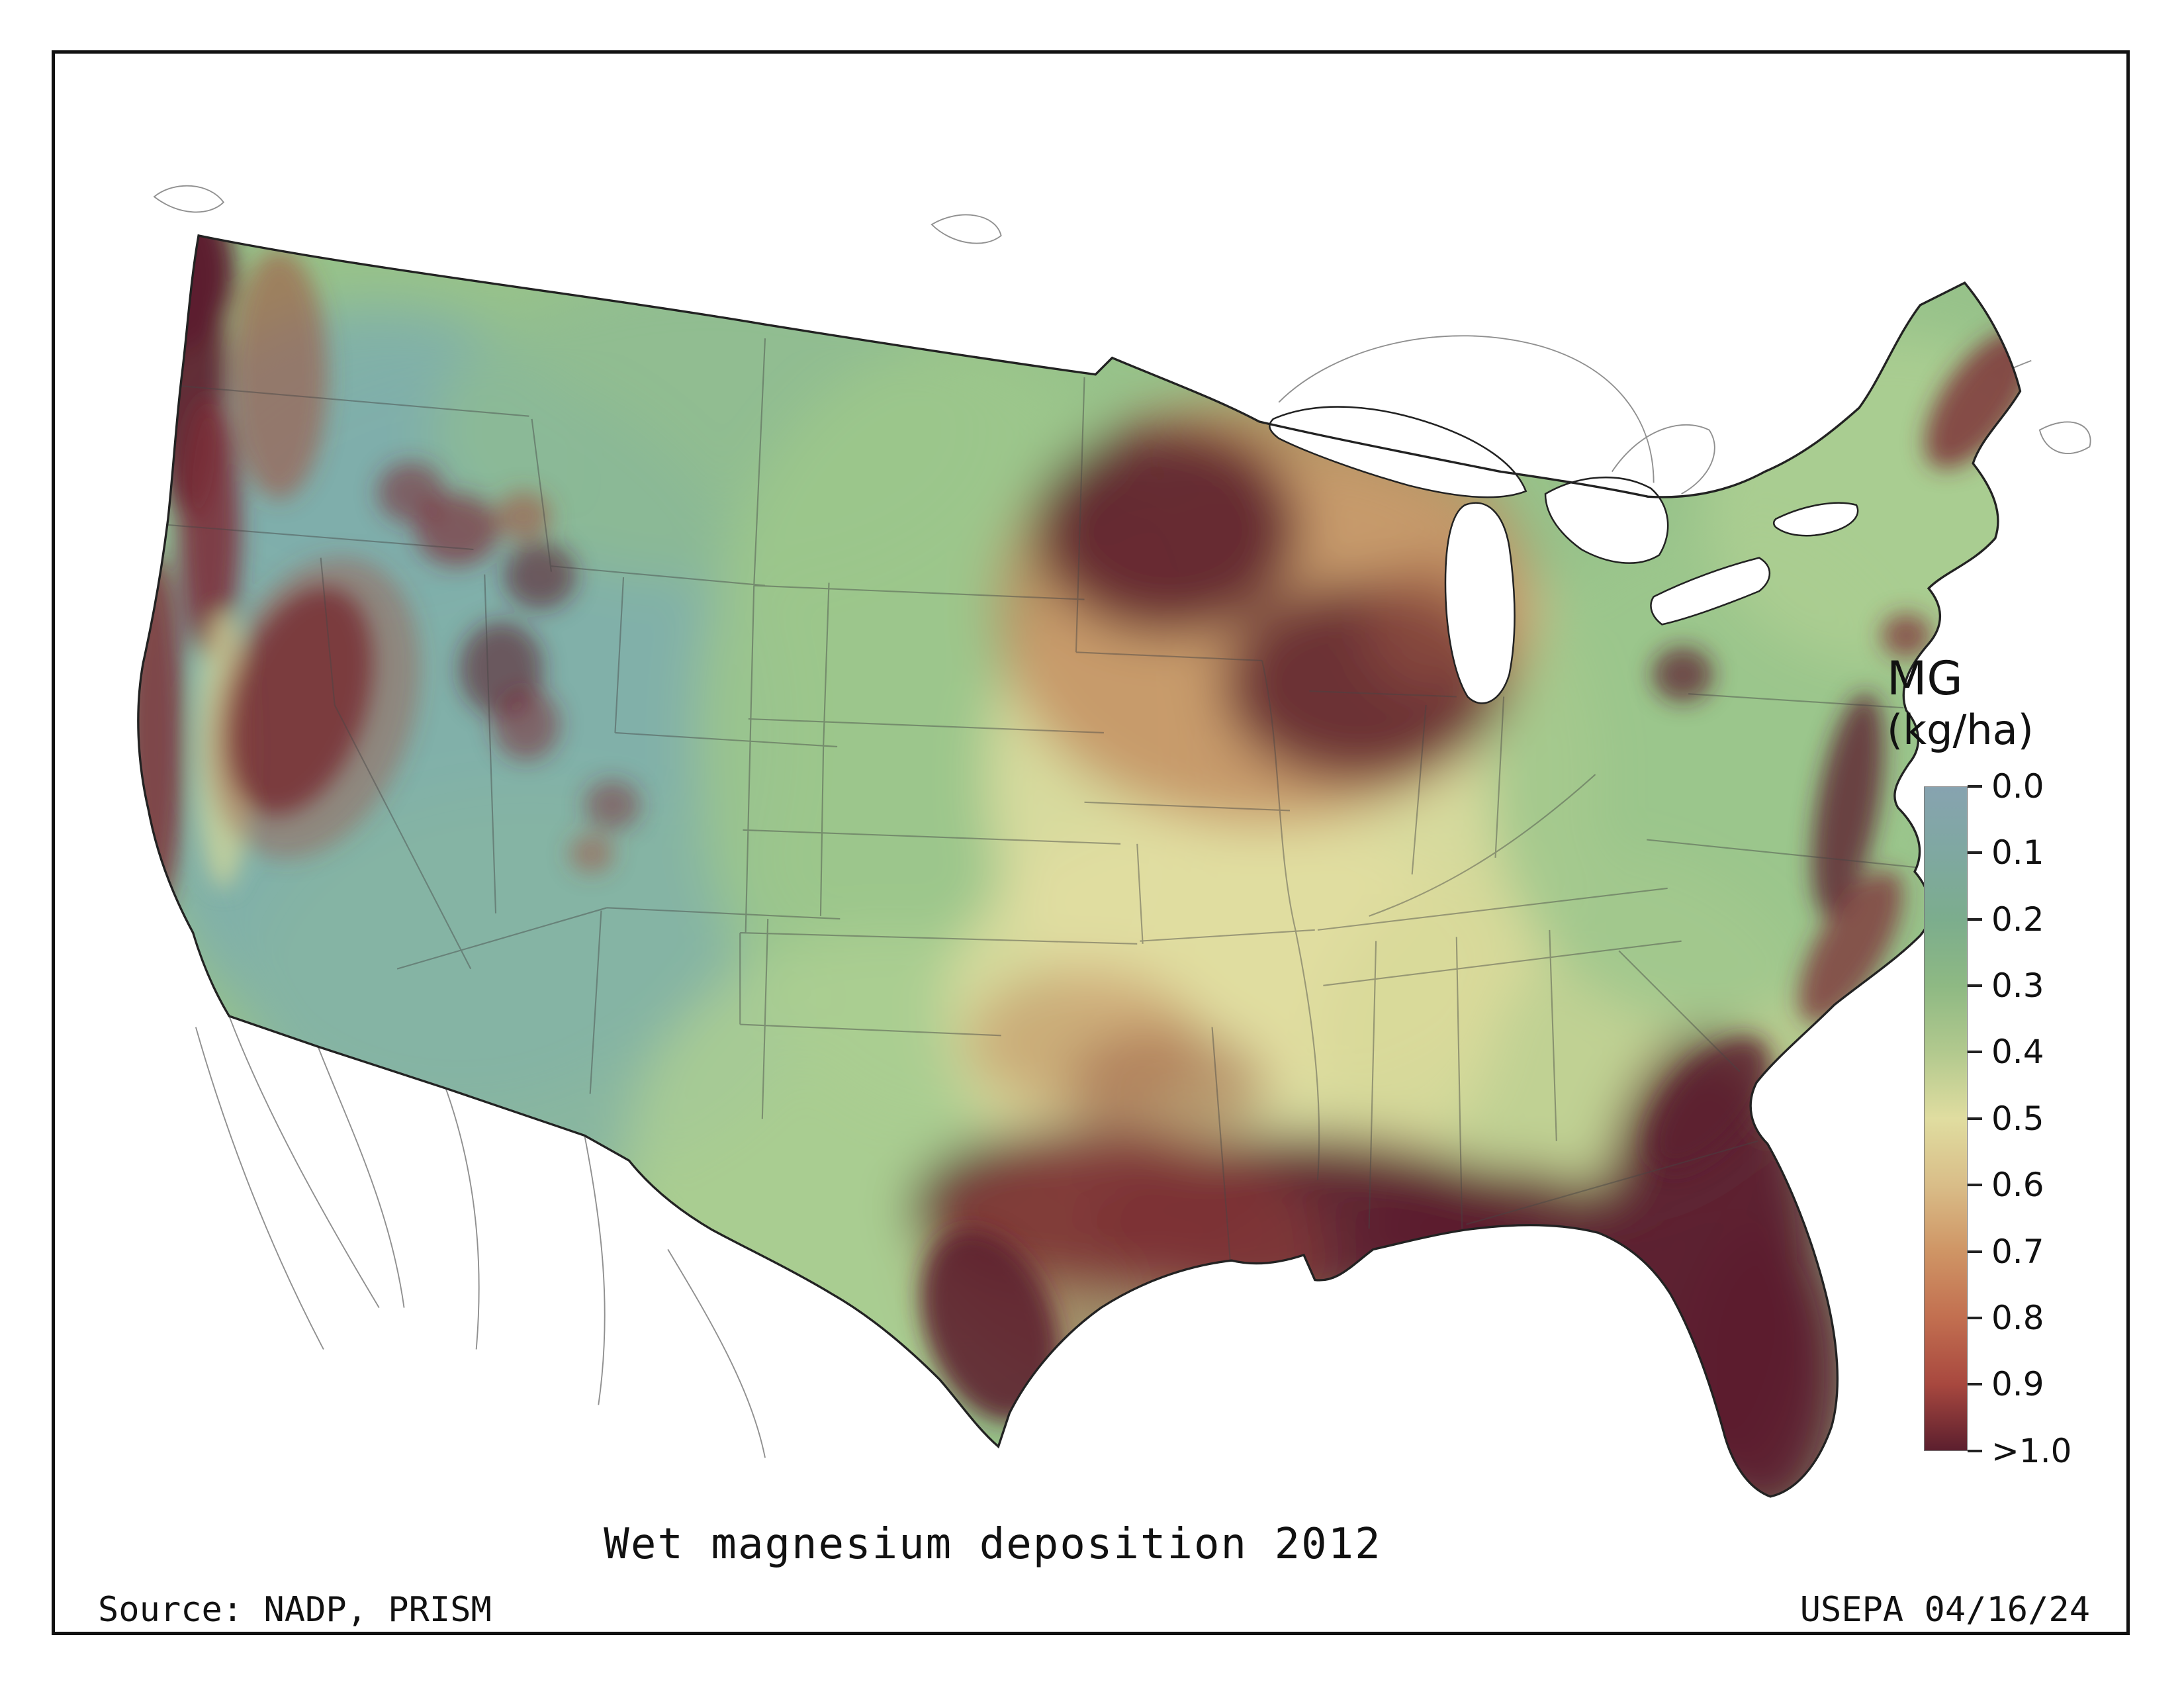  I want to click on legend-tick: 0.2, so click(2006, 919).